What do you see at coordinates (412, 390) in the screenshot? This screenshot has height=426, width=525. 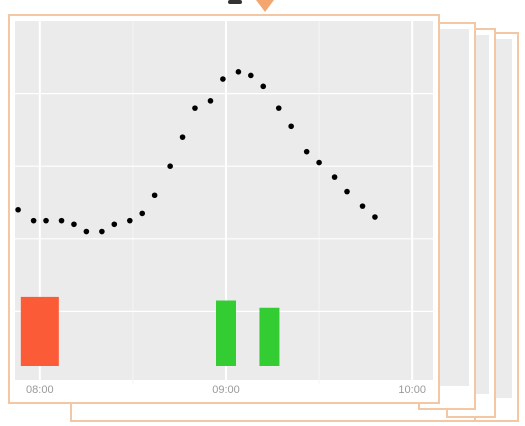 I see `x-tick-label: 10:00` at bounding box center [412, 390].